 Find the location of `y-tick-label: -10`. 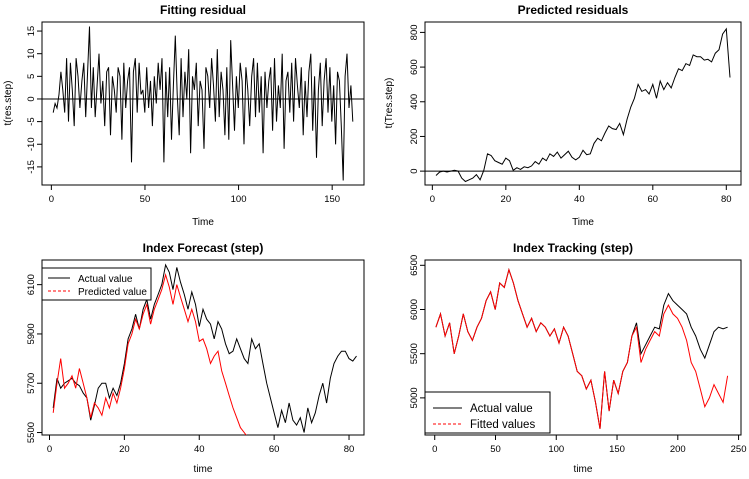

y-tick-label: -10 is located at coordinates (31, 144).